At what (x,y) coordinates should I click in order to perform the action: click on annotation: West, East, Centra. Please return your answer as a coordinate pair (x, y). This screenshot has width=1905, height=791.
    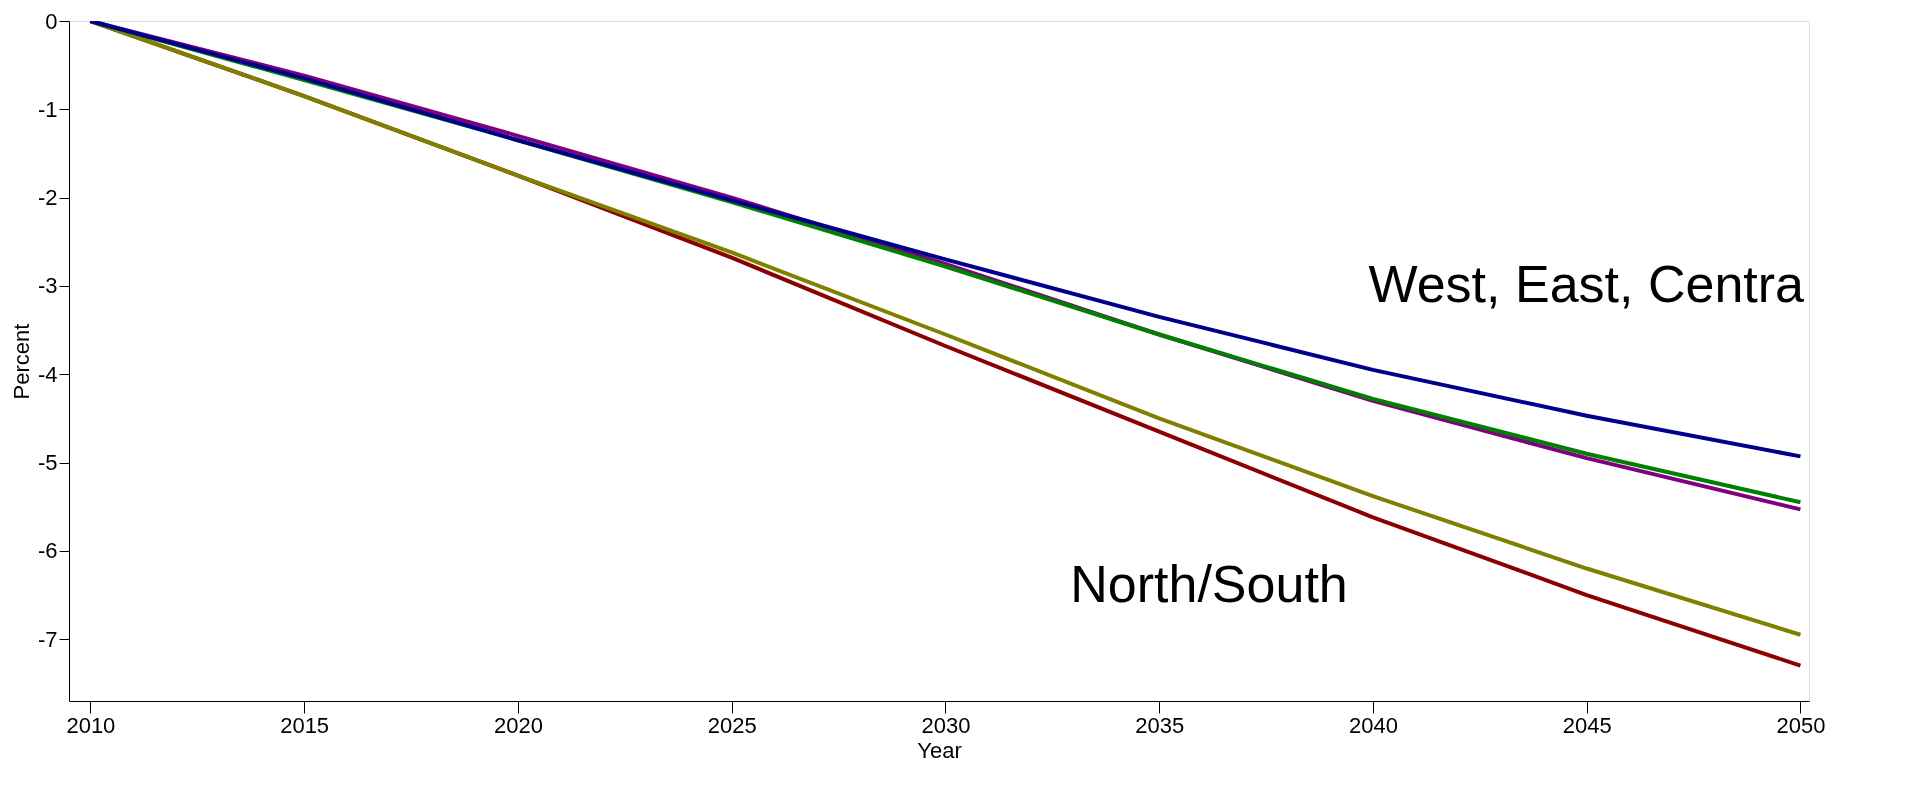
    Looking at the image, I should click on (1586, 284).